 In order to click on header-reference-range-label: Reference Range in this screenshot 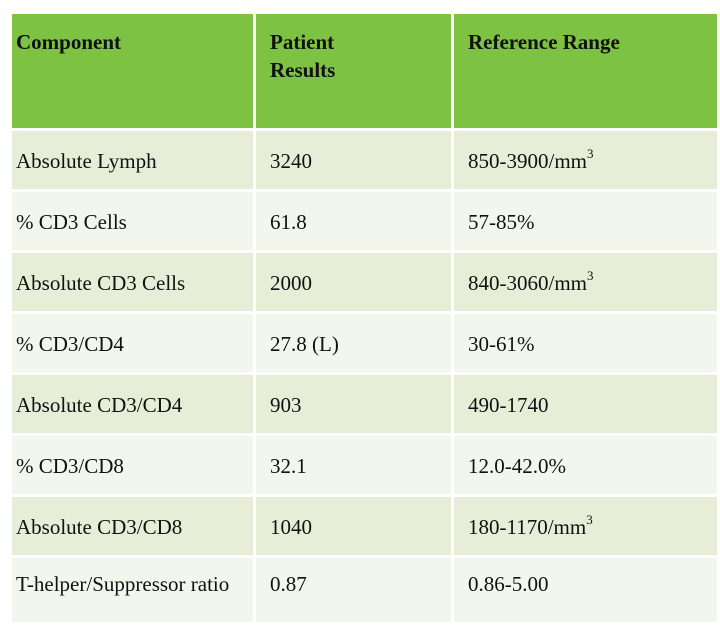, I will do `click(544, 42)`.